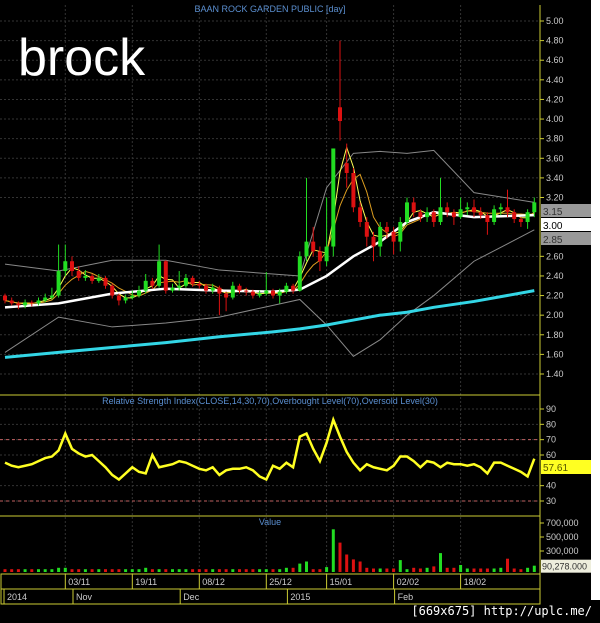 This screenshot has height=623, width=600. What do you see at coordinates (555, 41) in the screenshot?
I see `price-tick-label: 4.80` at bounding box center [555, 41].